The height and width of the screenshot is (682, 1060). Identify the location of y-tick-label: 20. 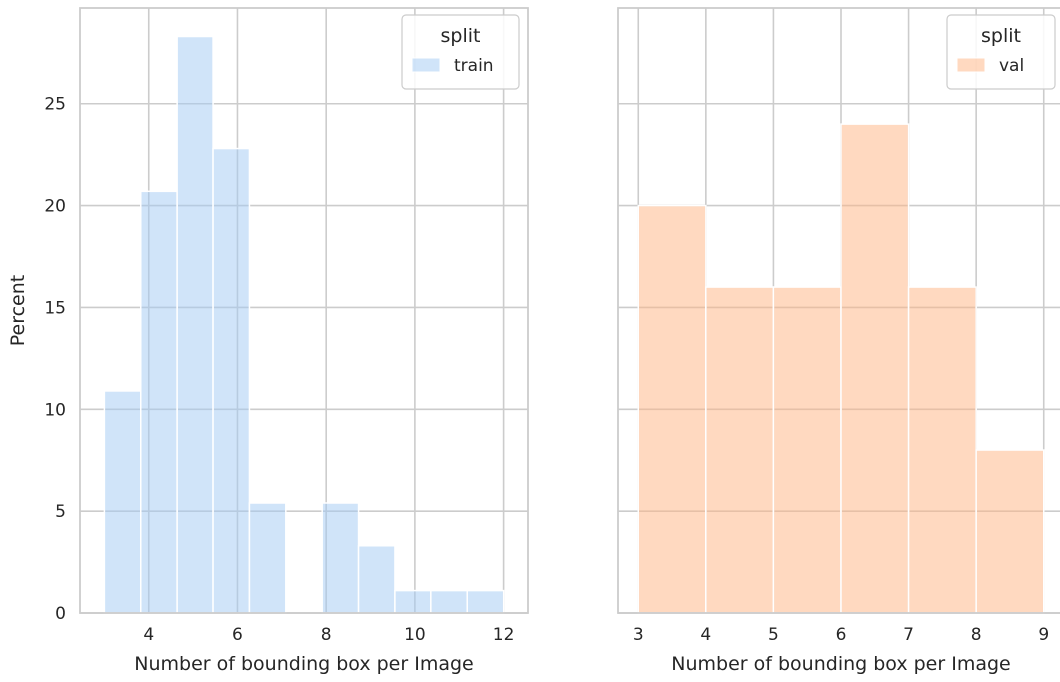
(55, 207).